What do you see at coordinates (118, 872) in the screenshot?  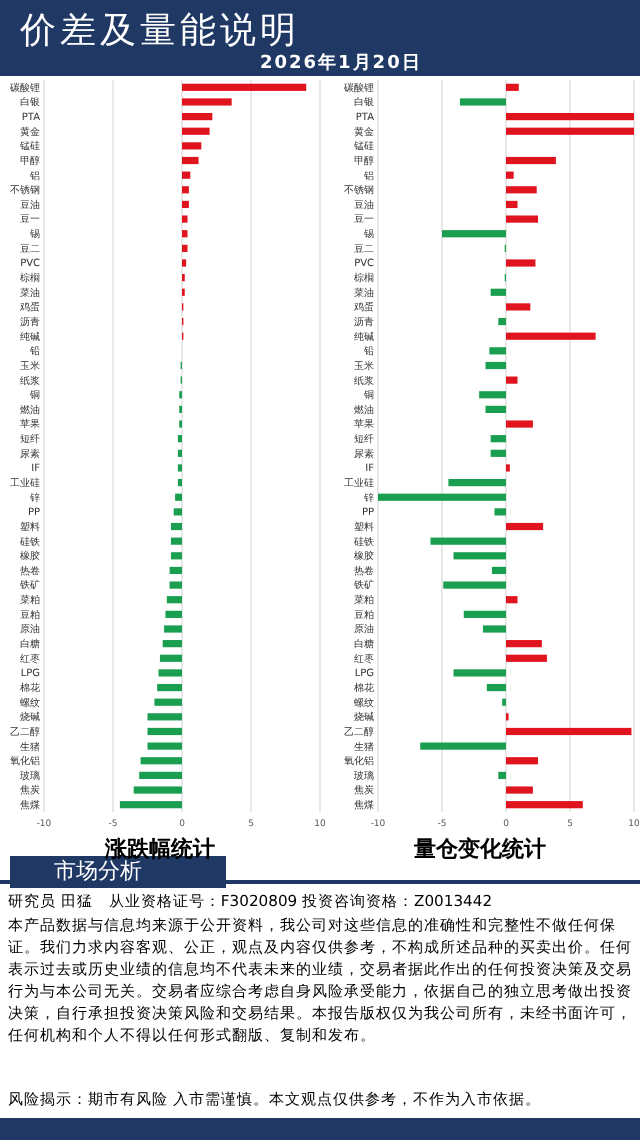 I see `annotation: 市场分析` at bounding box center [118, 872].